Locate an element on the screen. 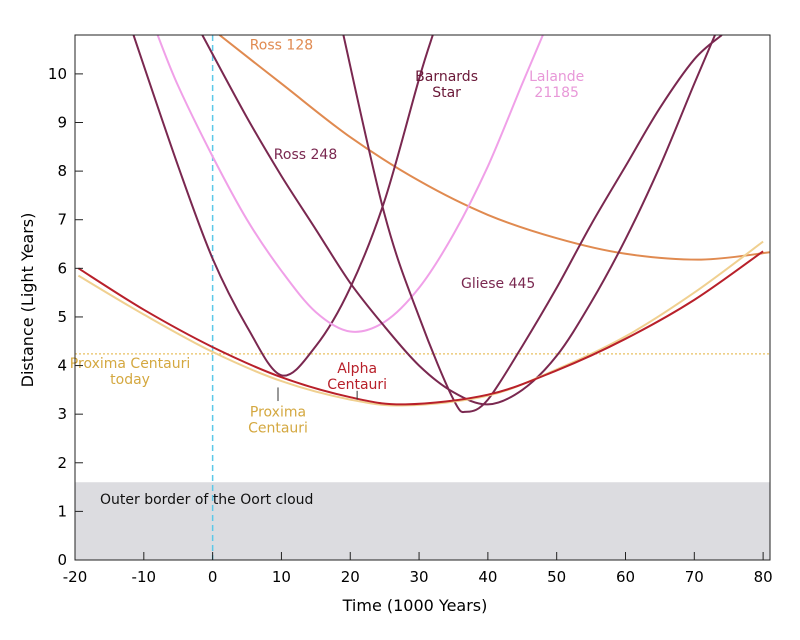 The height and width of the screenshot is (640, 800). y-tick-label: 2 is located at coordinates (62, 463).